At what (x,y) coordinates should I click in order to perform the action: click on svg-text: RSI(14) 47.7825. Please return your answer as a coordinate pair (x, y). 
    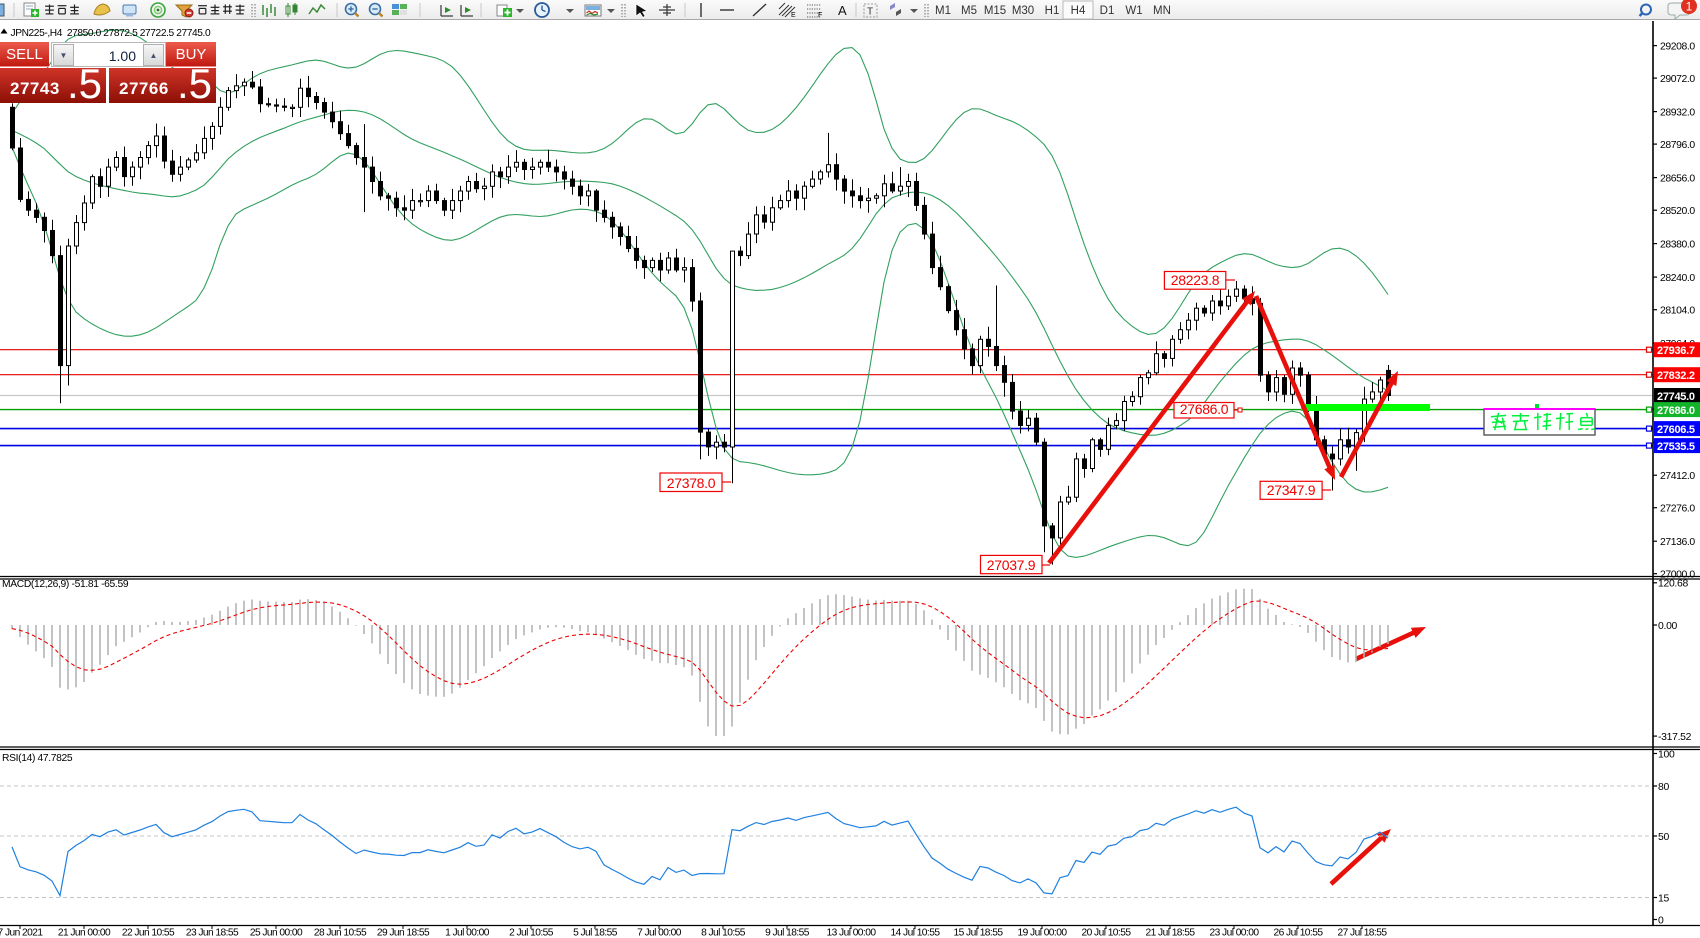
    Looking at the image, I should click on (37, 758).